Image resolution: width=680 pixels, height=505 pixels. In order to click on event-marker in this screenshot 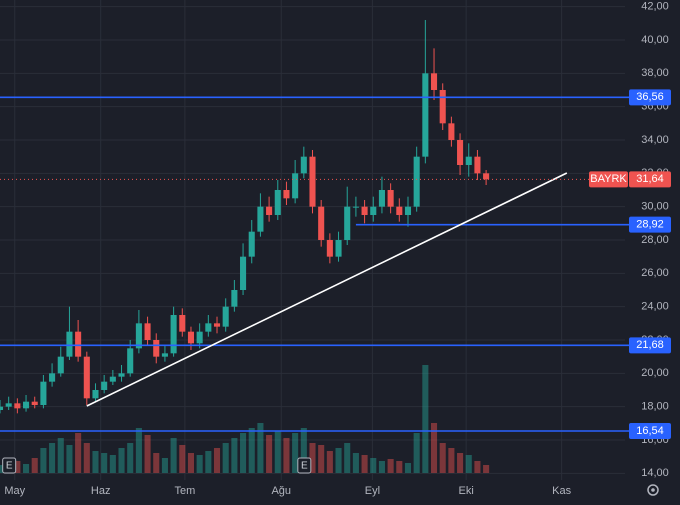, I will do `click(9, 465)`.